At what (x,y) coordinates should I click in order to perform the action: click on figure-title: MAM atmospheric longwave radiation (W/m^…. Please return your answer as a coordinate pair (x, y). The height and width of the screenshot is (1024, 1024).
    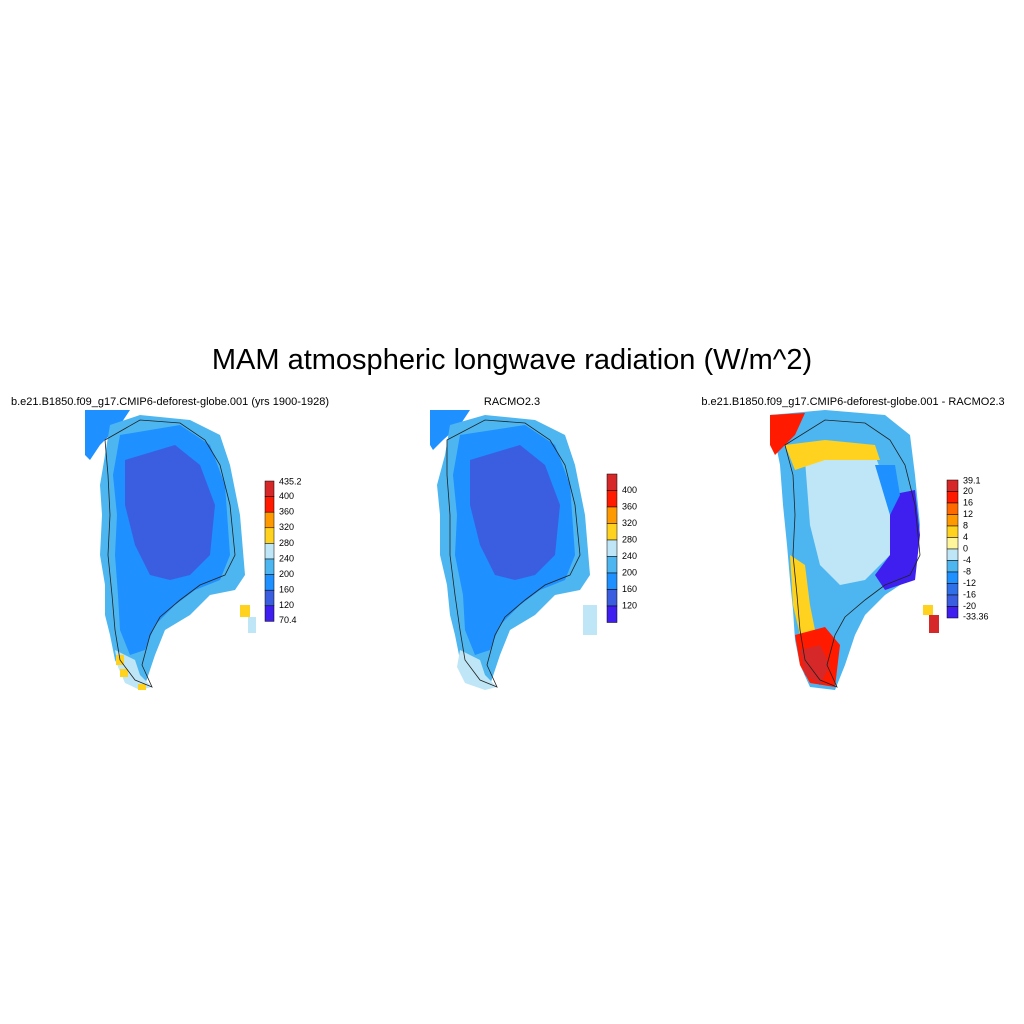
    Looking at the image, I should click on (512, 360).